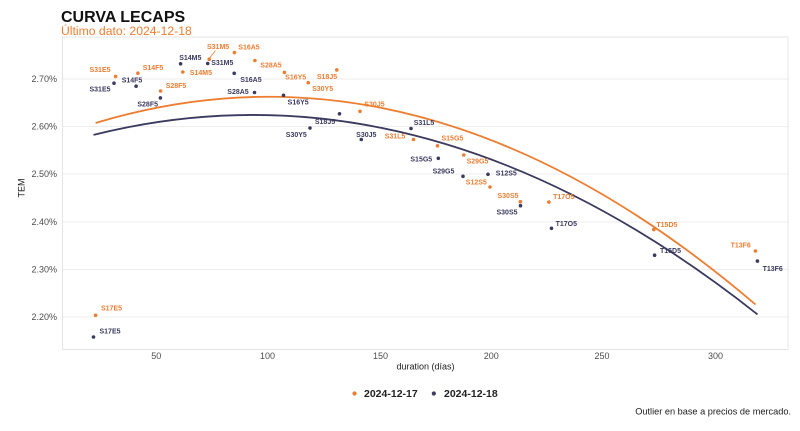 The width and height of the screenshot is (800, 431). Describe the element at coordinates (156, 356) in the screenshot. I see `svg-text: 50` at that location.